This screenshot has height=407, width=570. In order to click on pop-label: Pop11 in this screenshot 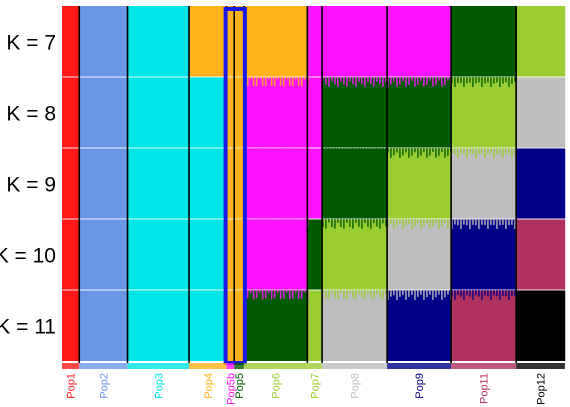, I will do `click(485, 388)`.